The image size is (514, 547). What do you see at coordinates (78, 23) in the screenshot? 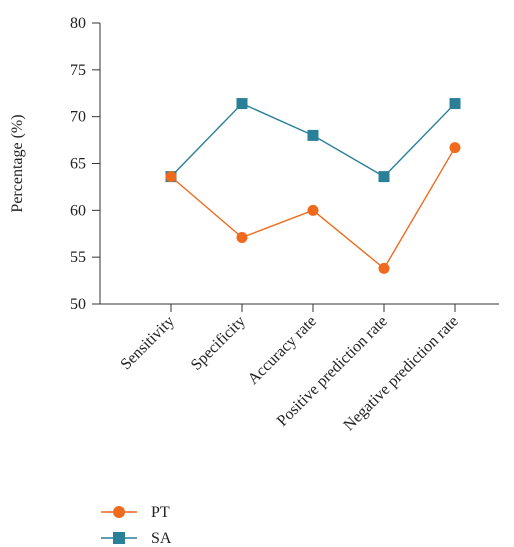
I see `y-tick-label: 80` at bounding box center [78, 23].